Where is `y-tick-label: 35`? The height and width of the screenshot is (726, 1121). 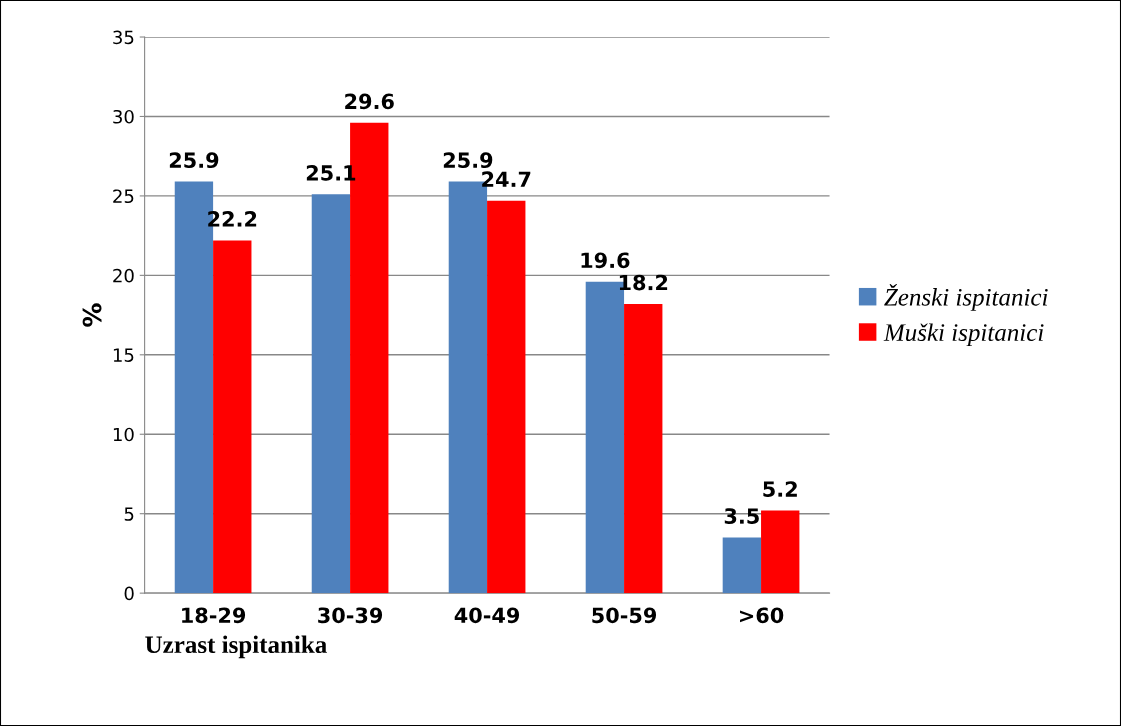 y-tick-label: 35 is located at coordinates (123, 37).